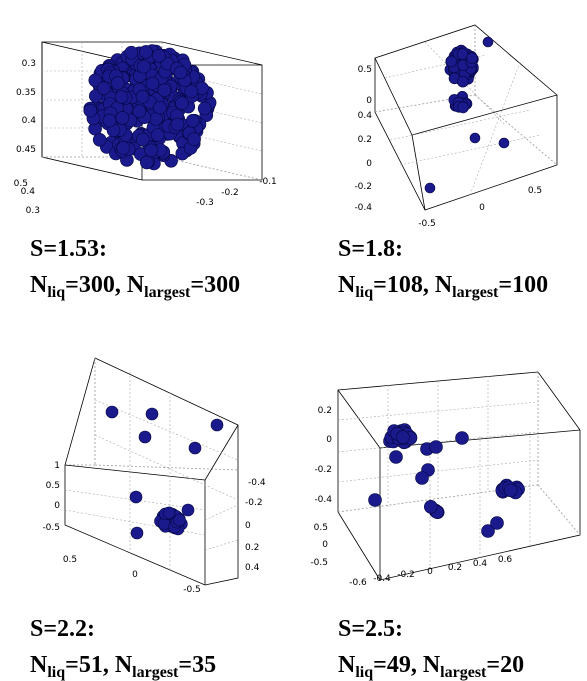  What do you see at coordinates (443, 267) in the screenshot?
I see `caption-2: S=1.8: Nliq=108, Nlargest=100` at bounding box center [443, 267].